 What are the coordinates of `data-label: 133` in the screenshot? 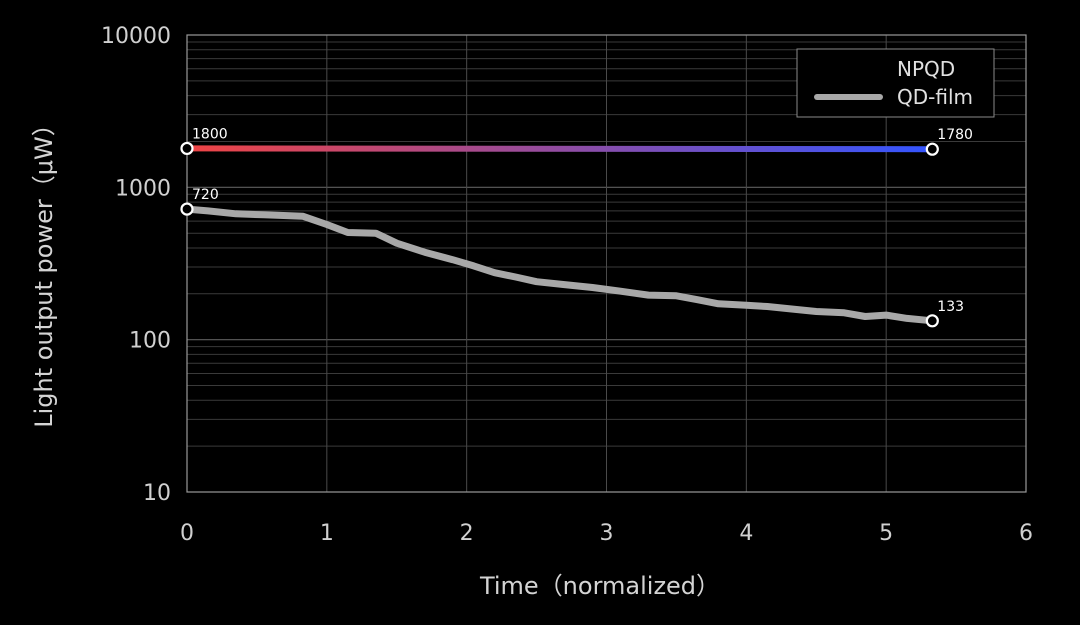 It's located at (950, 307).